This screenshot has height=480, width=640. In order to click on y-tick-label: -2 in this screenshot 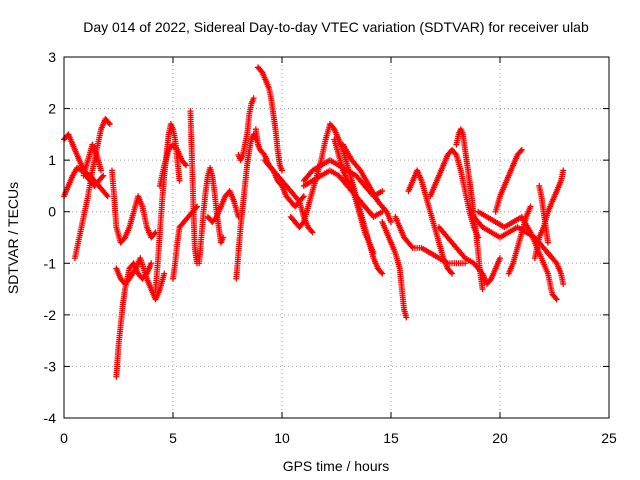, I will do `click(50, 315)`.